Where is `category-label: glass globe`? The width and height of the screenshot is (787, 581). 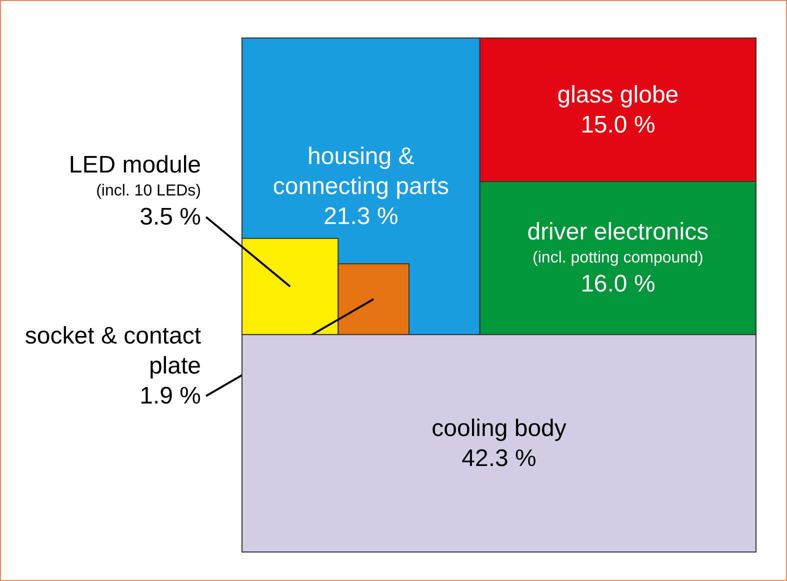
category-label: glass globe is located at coordinates (618, 94).